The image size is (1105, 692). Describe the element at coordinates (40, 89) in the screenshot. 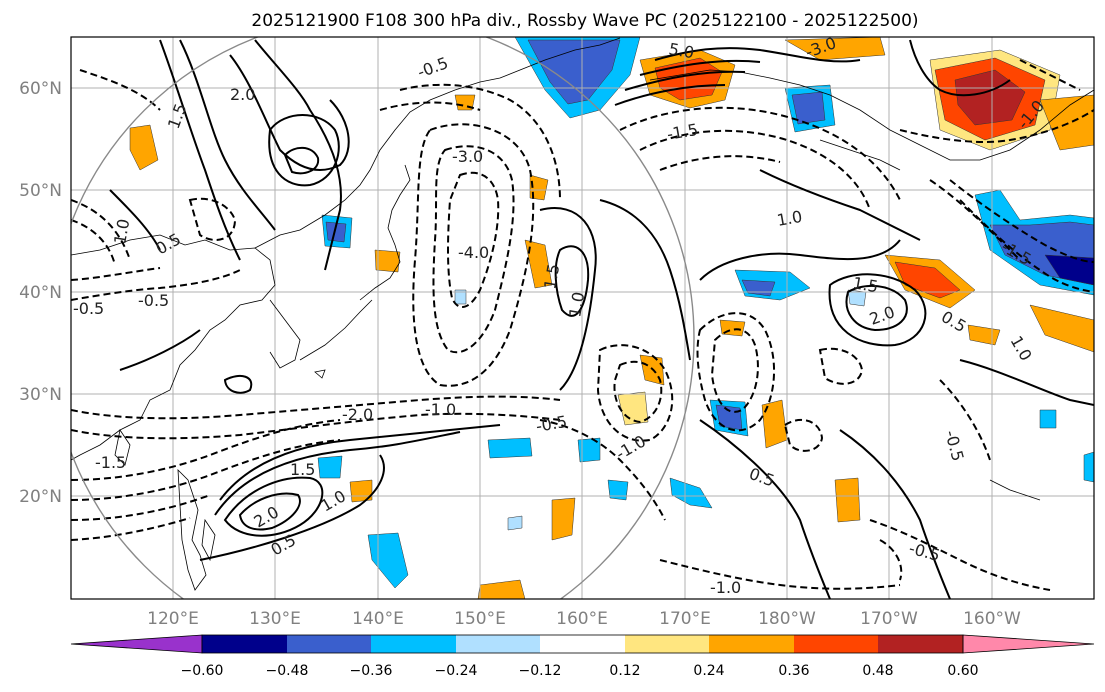

I see `lat-tick-label: 60°N` at that location.